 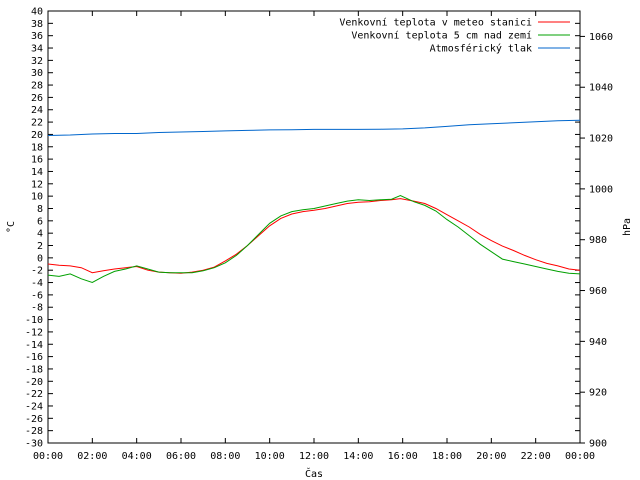 I want to click on x-tick-label: 12:00, so click(x=314, y=456).